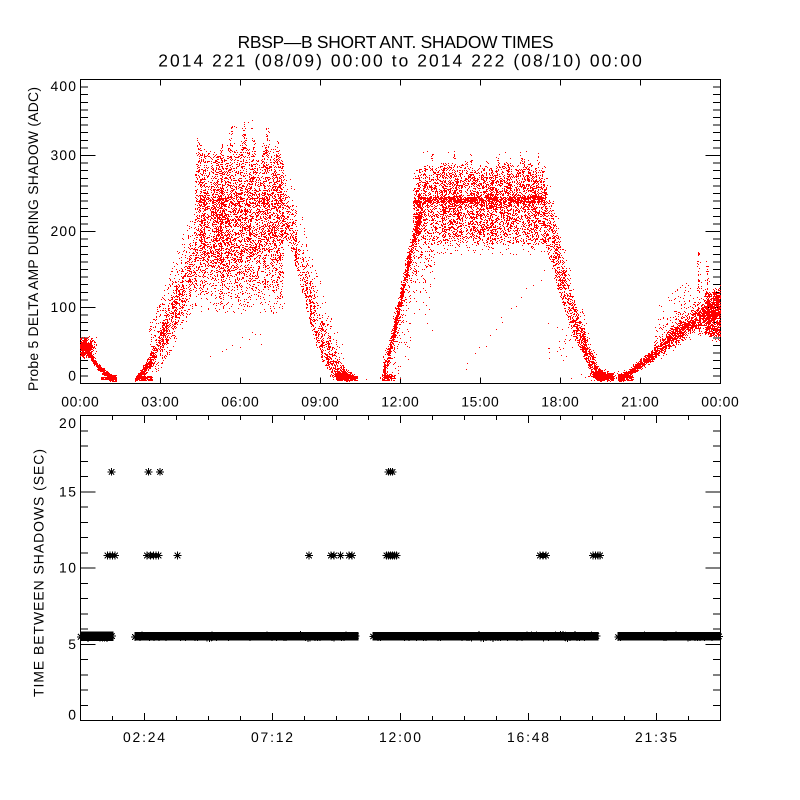 This screenshot has width=800, height=800. Describe the element at coordinates (640, 401) in the screenshot. I see `svg-text: 21:00` at that location.